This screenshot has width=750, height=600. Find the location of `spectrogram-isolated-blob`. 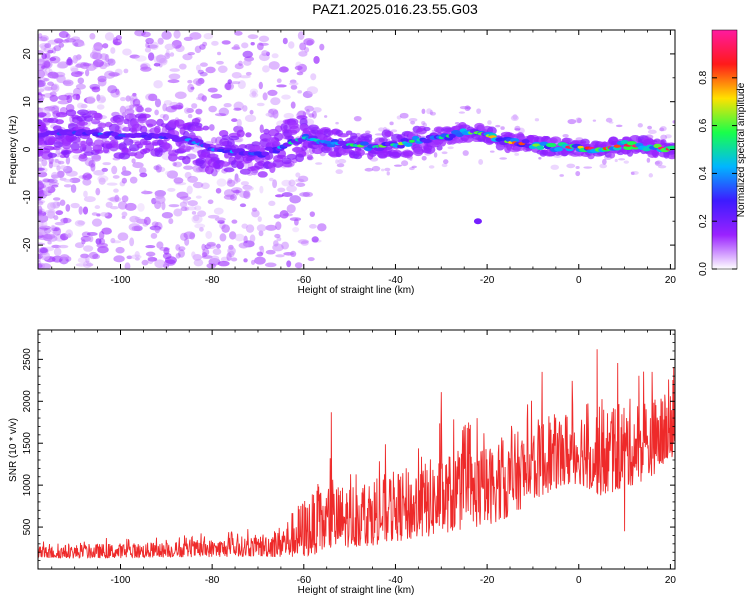

spectrogram-isolated-blob is located at coordinates (477, 221).